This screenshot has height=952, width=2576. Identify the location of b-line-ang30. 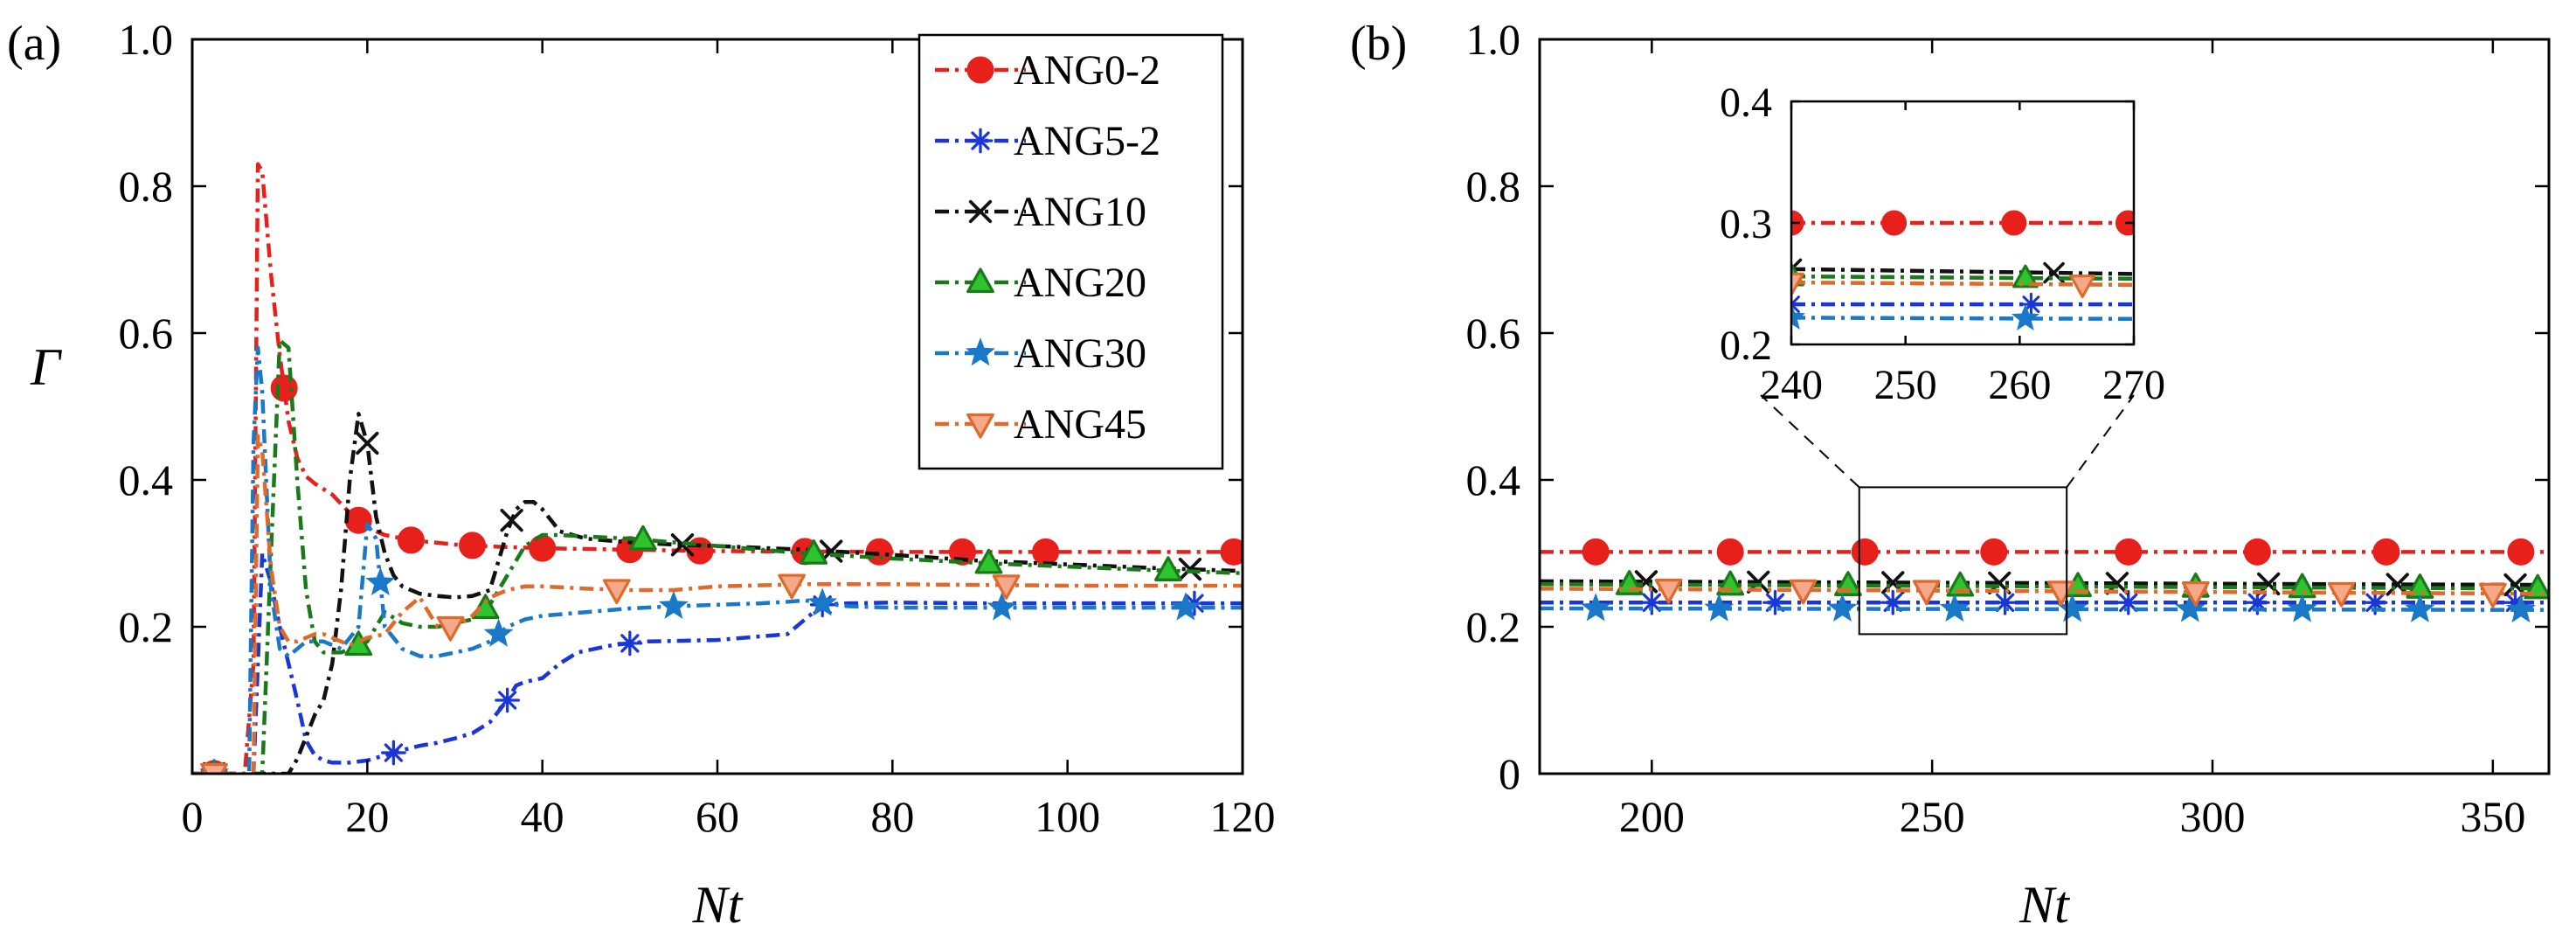
(2044, 609).